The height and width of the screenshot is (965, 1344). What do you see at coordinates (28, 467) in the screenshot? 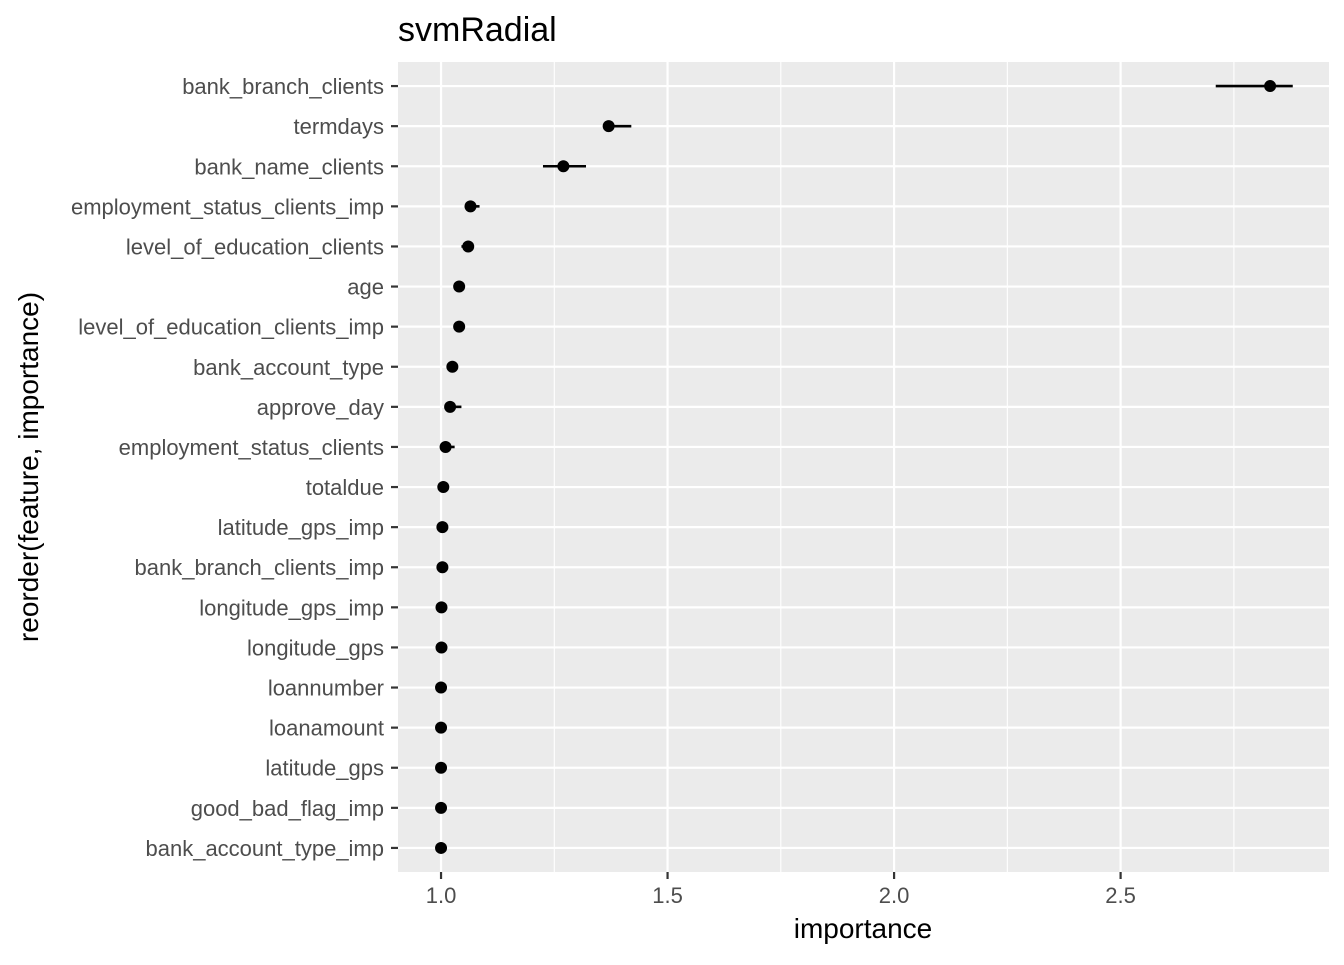
I see `y-axis-title: reorder(feature, importance)` at bounding box center [28, 467].